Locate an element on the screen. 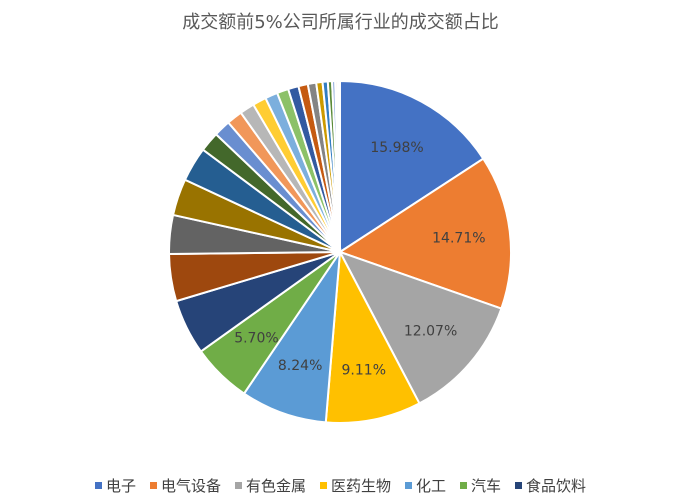 Image resolution: width=681 pixels, height=501 pixels. legend-item: 医药生物 is located at coordinates (355, 485).